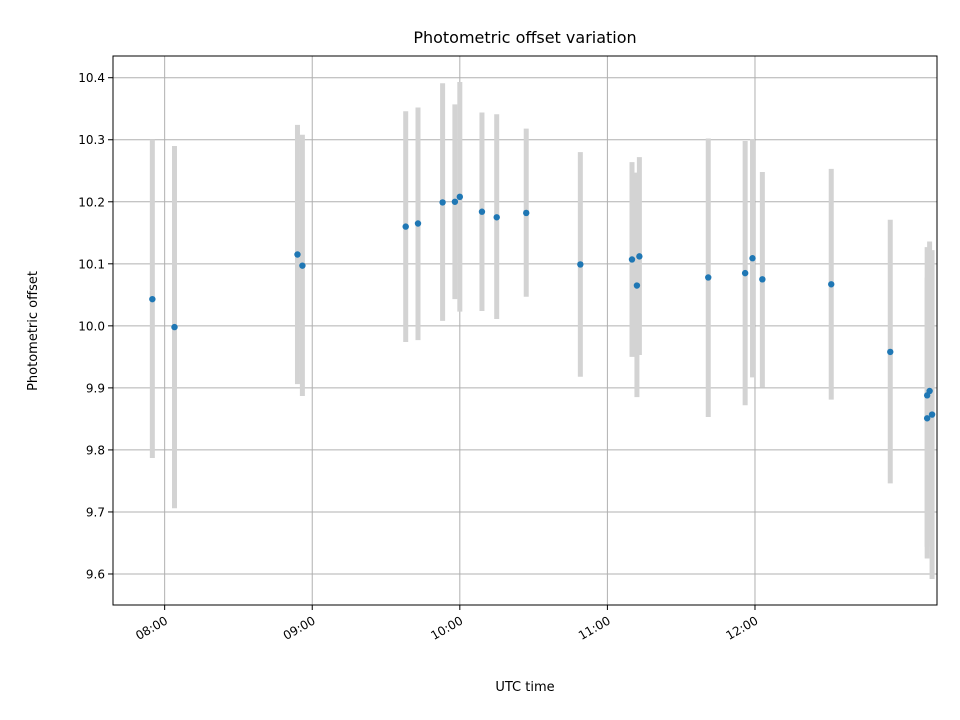 The height and width of the screenshot is (720, 960). I want to click on y-tick-label: 10.3, so click(91, 140).